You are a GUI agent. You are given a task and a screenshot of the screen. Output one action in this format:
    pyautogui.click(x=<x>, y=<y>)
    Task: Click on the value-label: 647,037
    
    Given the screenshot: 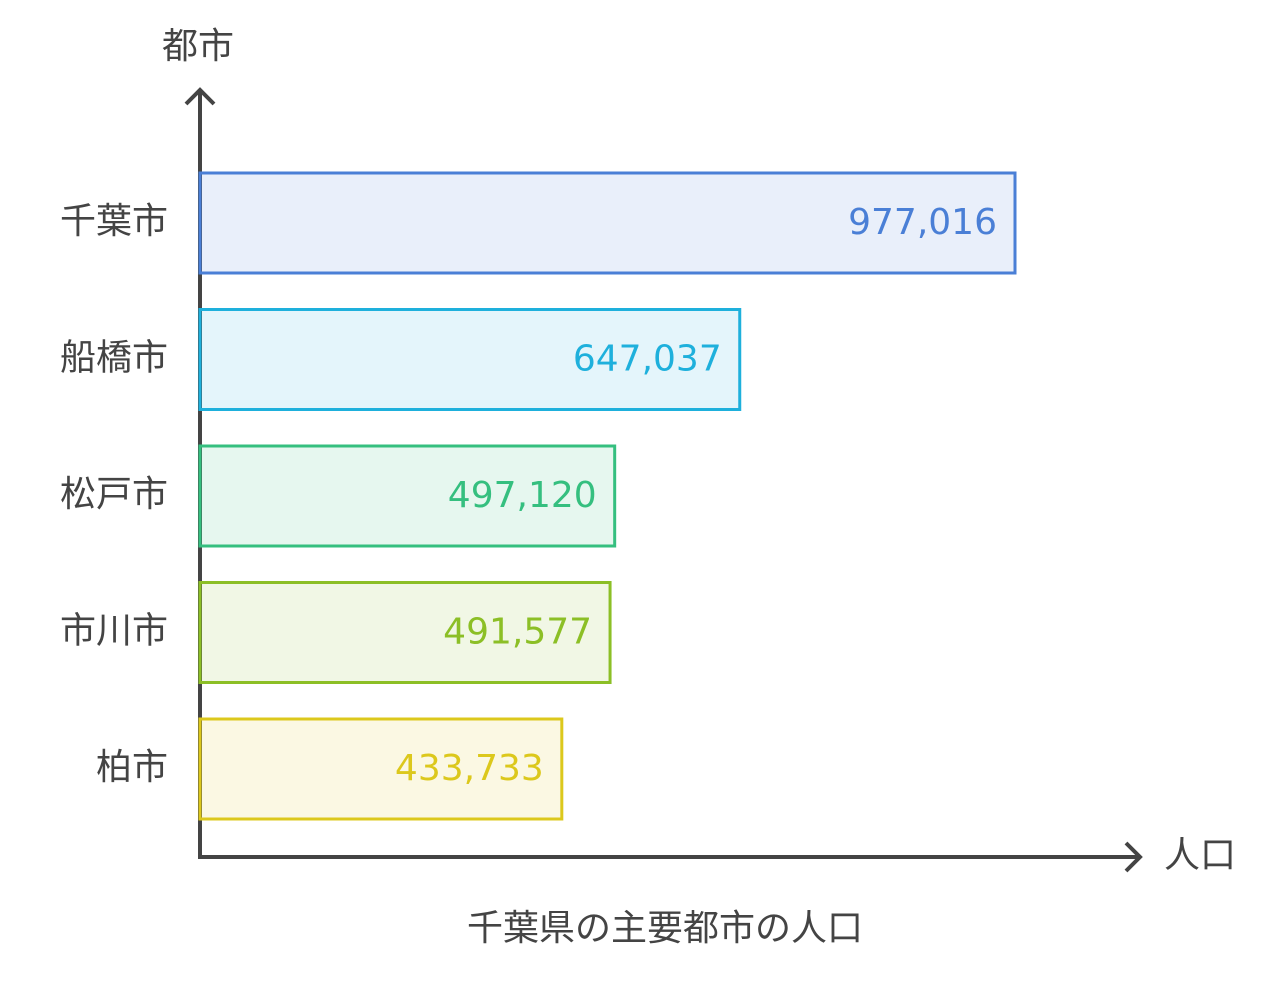 What is the action you would take?
    pyautogui.click(x=647, y=359)
    